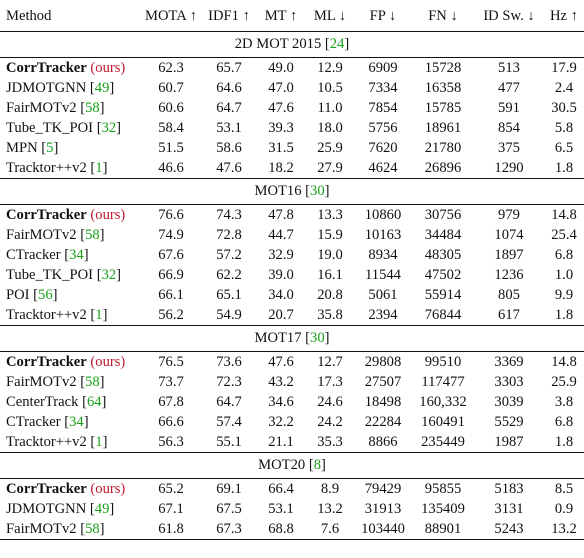  What do you see at coordinates (281, 215) in the screenshot?
I see `cell-mt: 47.8` at bounding box center [281, 215].